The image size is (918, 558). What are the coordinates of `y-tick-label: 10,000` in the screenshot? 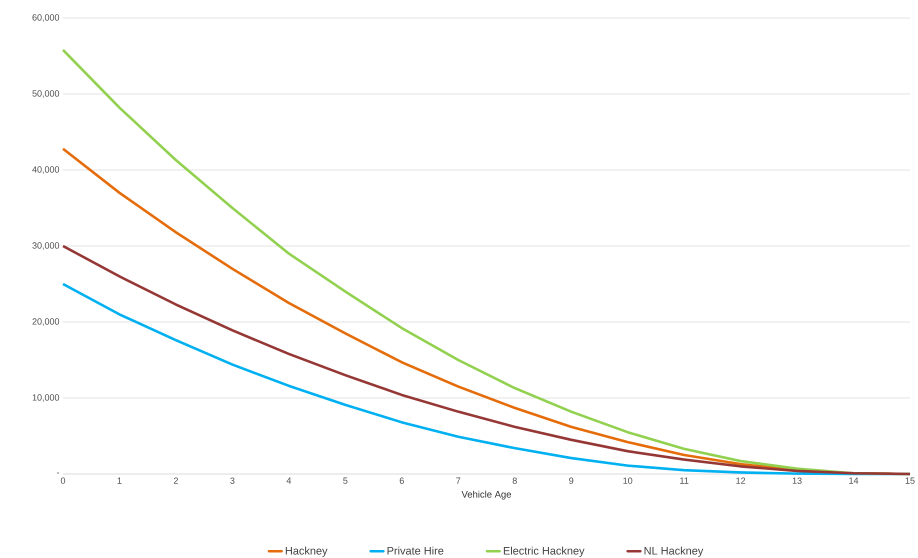 It's located at (46, 398).